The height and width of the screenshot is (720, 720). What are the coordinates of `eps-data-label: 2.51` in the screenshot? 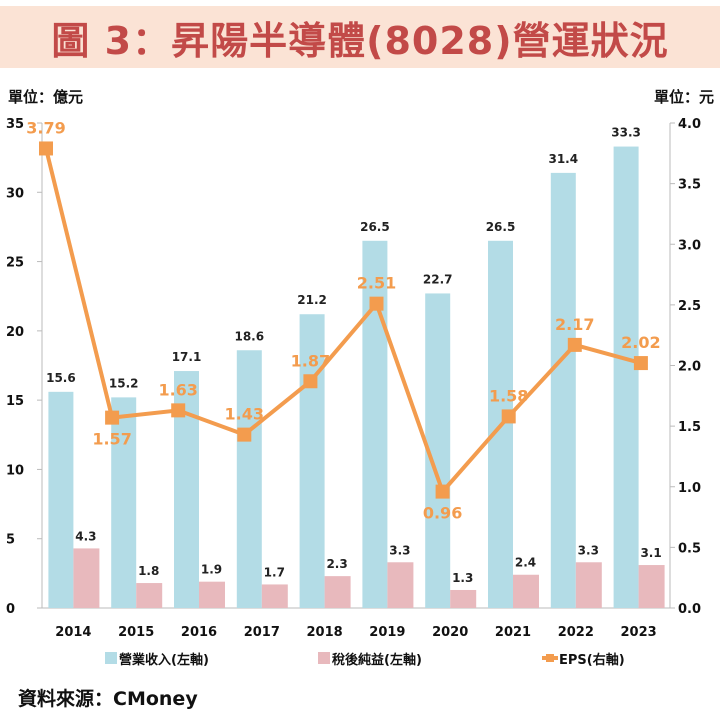 It's located at (376, 283).